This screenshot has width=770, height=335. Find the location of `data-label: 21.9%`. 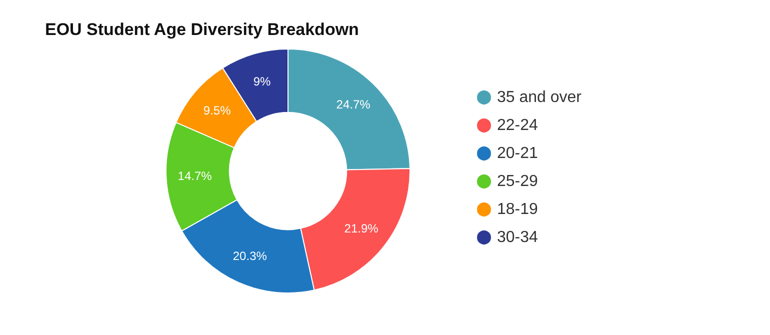

data-label: 21.9% is located at coordinates (361, 229).